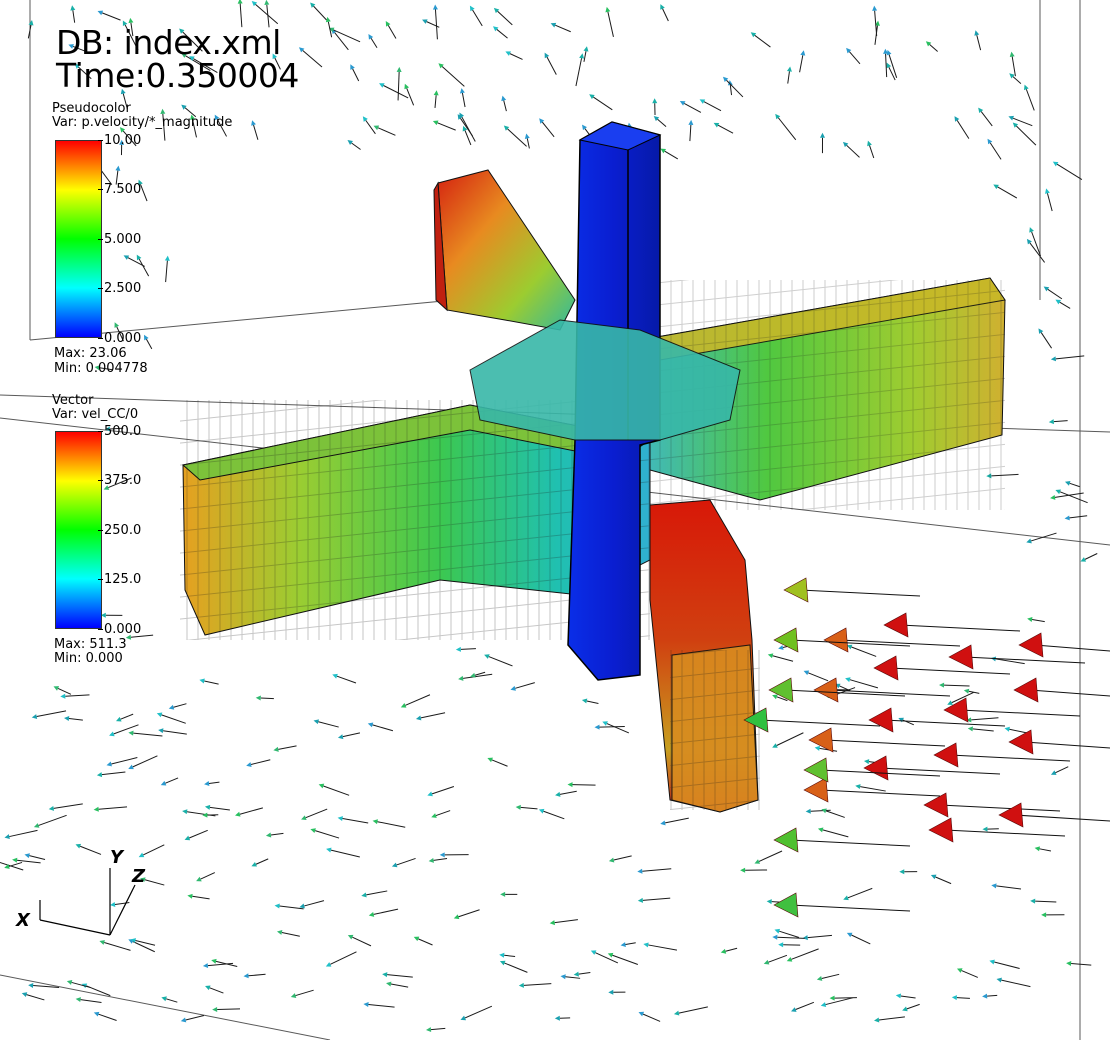 The width and height of the screenshot is (1110, 1040). Describe the element at coordinates (119, 140) in the screenshot. I see `legend-tick: 10.00` at that location.